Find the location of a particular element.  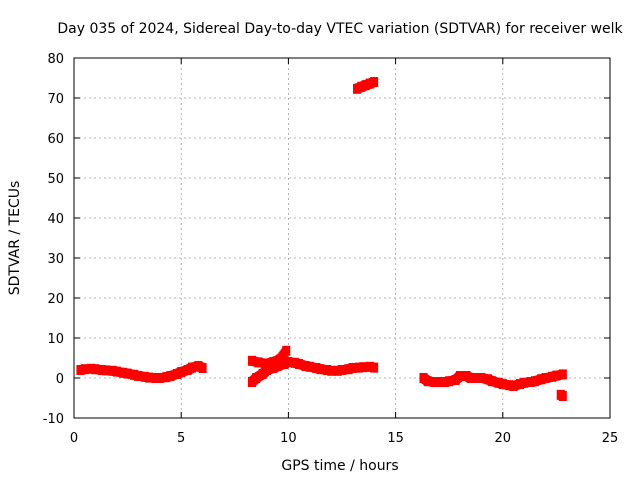

y-tick-label: 50 is located at coordinates (55, 179).